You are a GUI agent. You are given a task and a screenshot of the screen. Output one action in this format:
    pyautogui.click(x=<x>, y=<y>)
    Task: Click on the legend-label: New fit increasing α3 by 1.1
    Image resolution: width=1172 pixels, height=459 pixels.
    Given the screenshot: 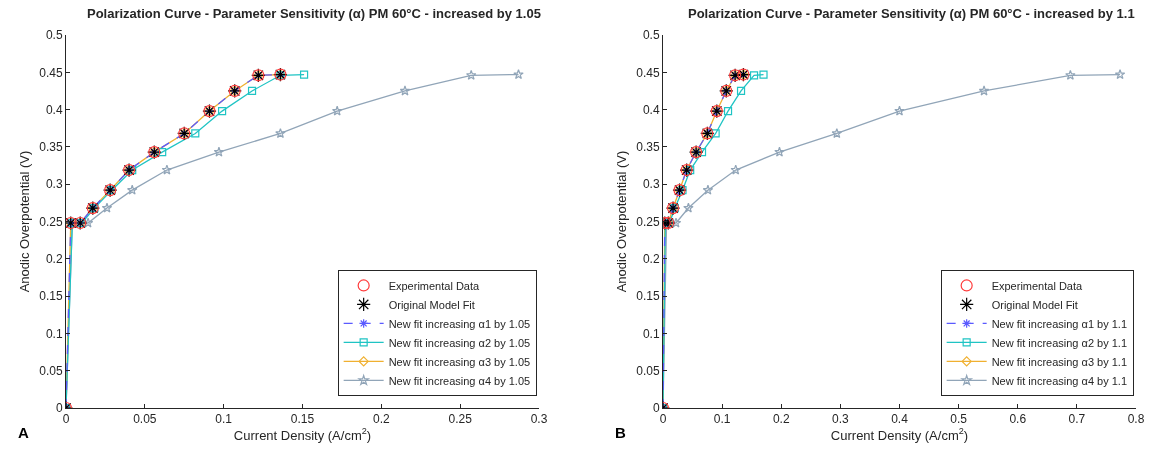 What is the action you would take?
    pyautogui.click(x=1059, y=361)
    